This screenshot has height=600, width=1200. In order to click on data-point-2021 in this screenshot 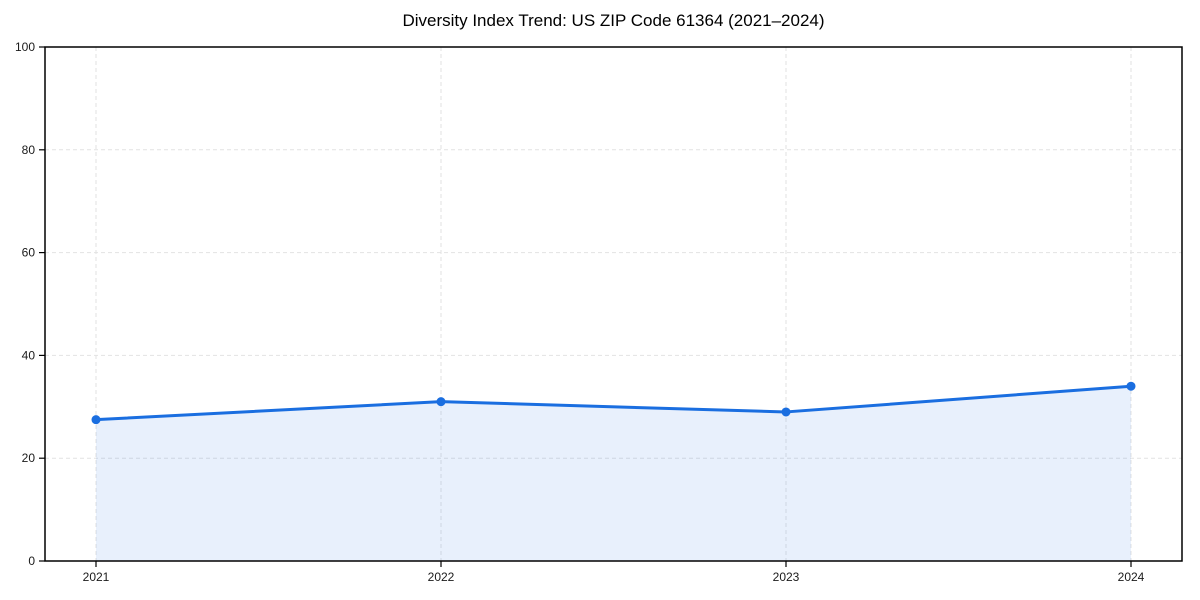, I will do `click(96, 420)`.